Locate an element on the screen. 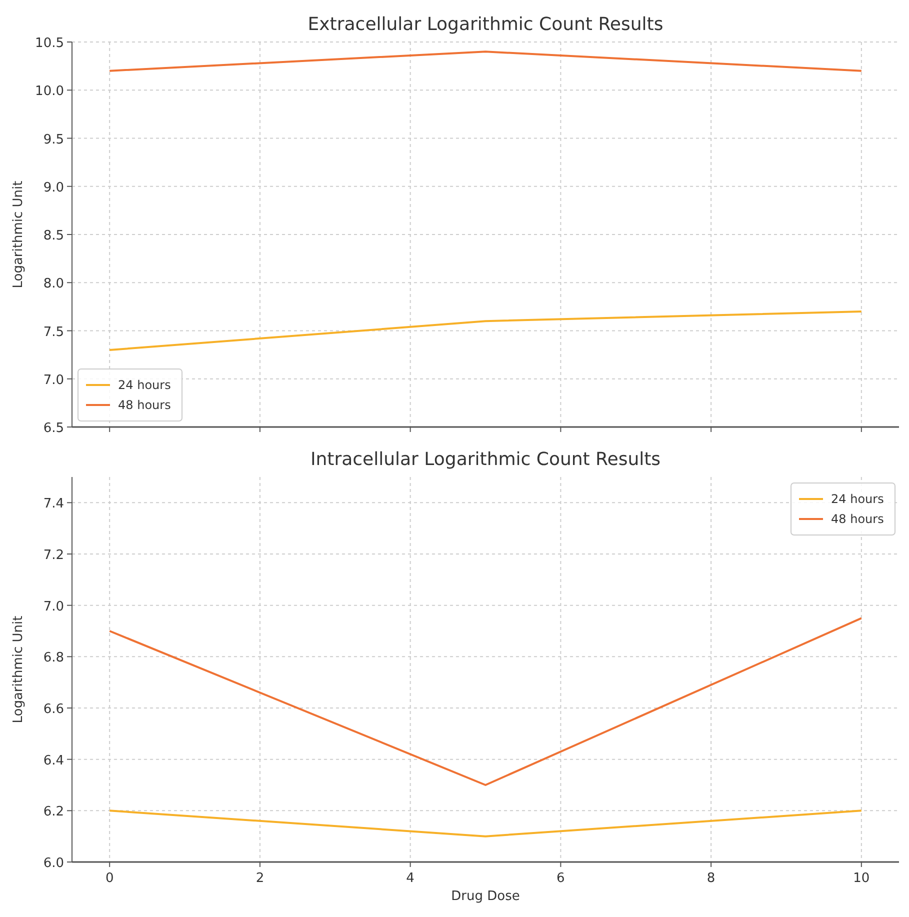 The width and height of the screenshot is (909, 917). chart-title: Extracellular Logarithmic Count Results is located at coordinates (486, 24).